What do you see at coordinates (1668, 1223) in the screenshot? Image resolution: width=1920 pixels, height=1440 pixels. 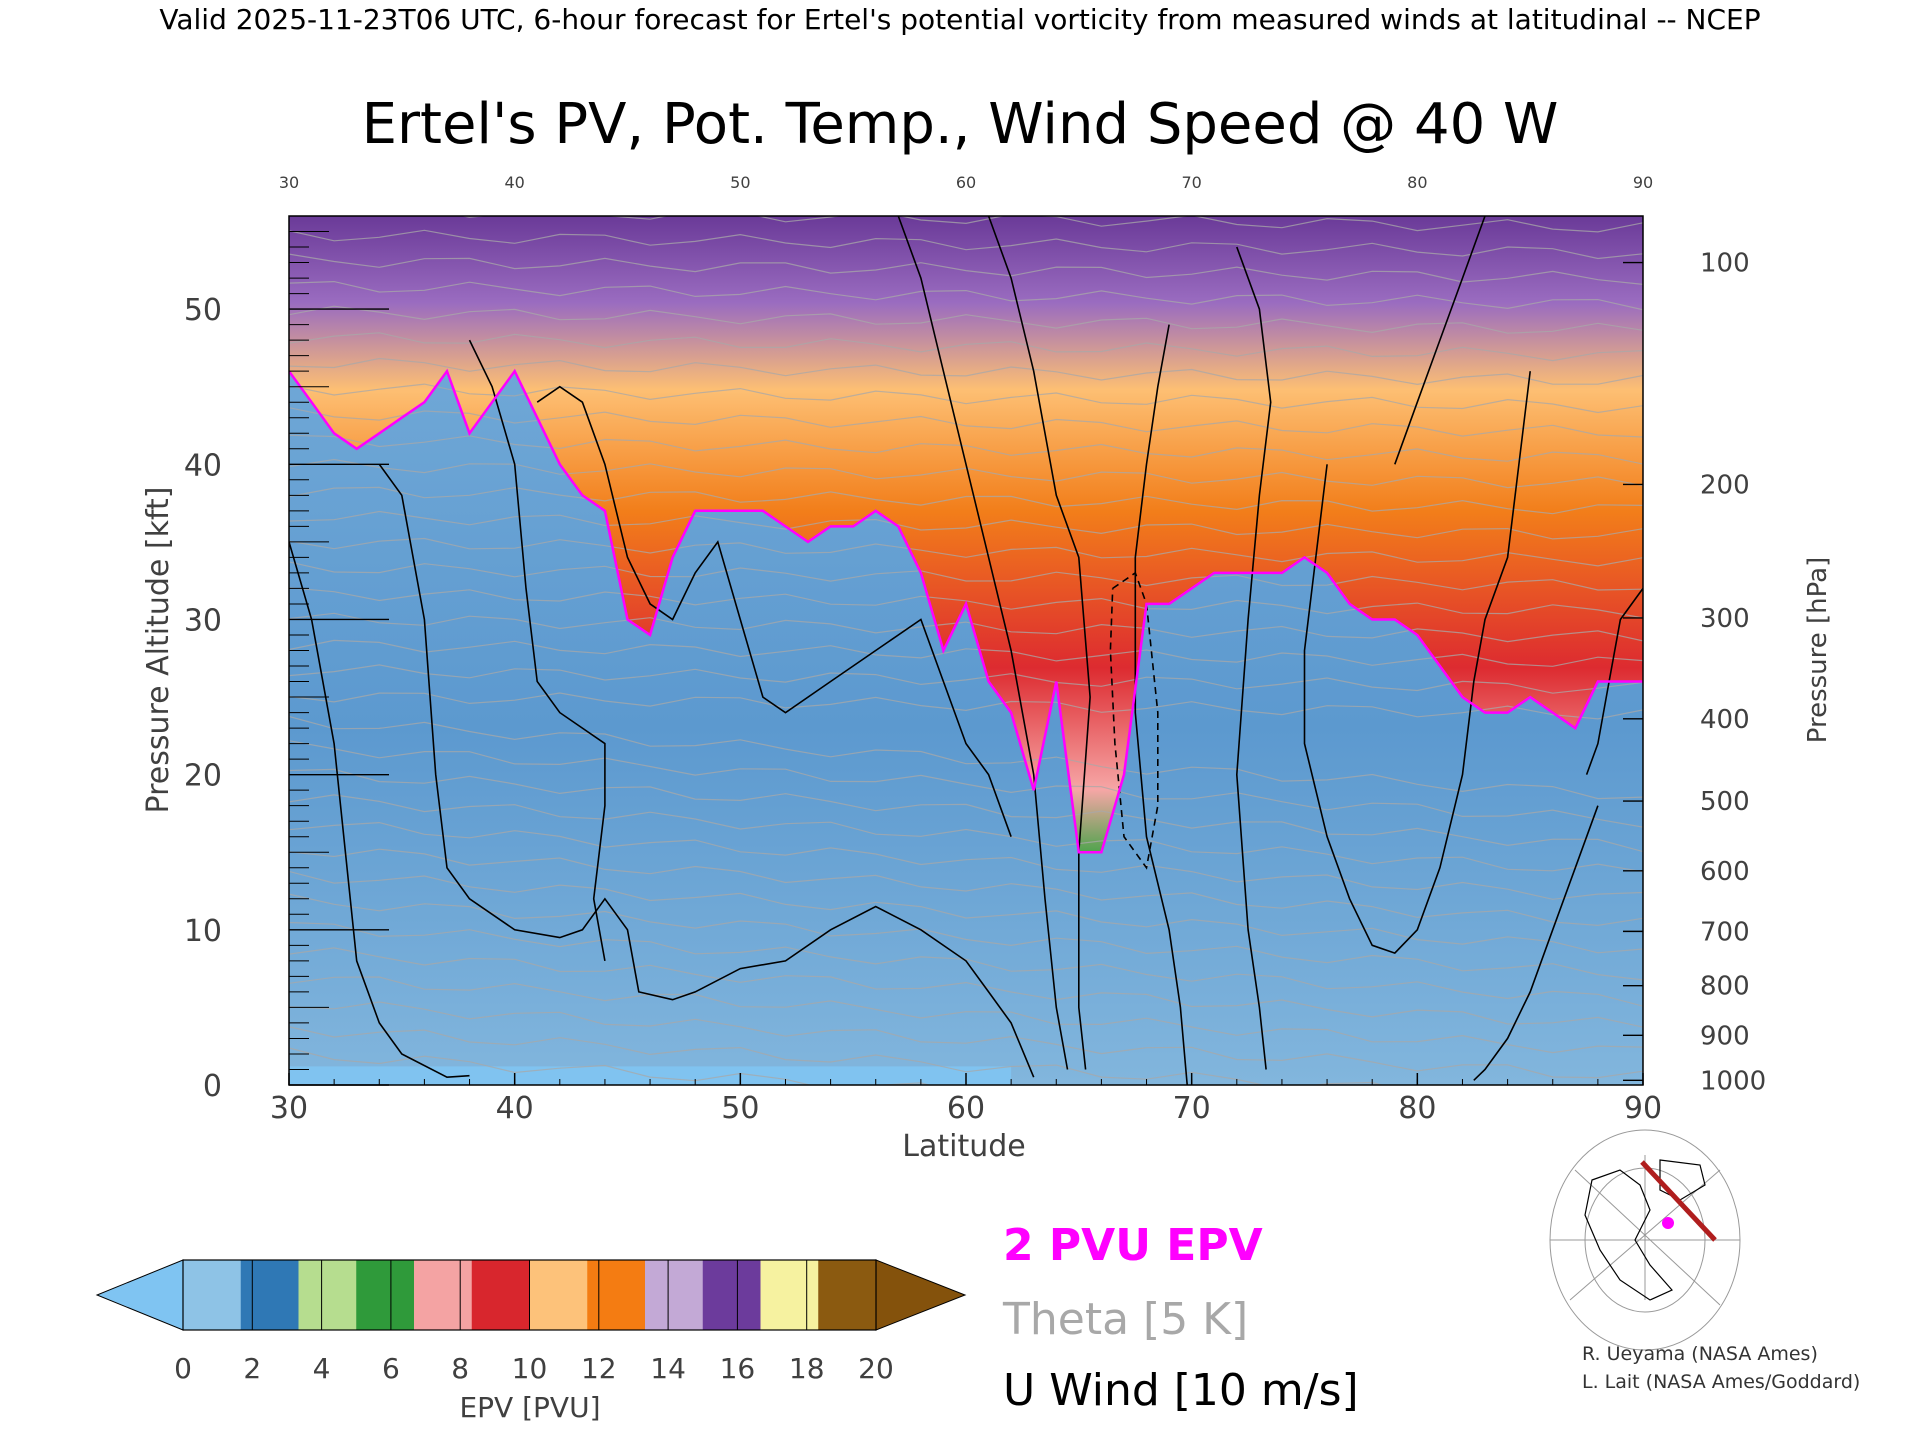 I see `location-dot` at bounding box center [1668, 1223].